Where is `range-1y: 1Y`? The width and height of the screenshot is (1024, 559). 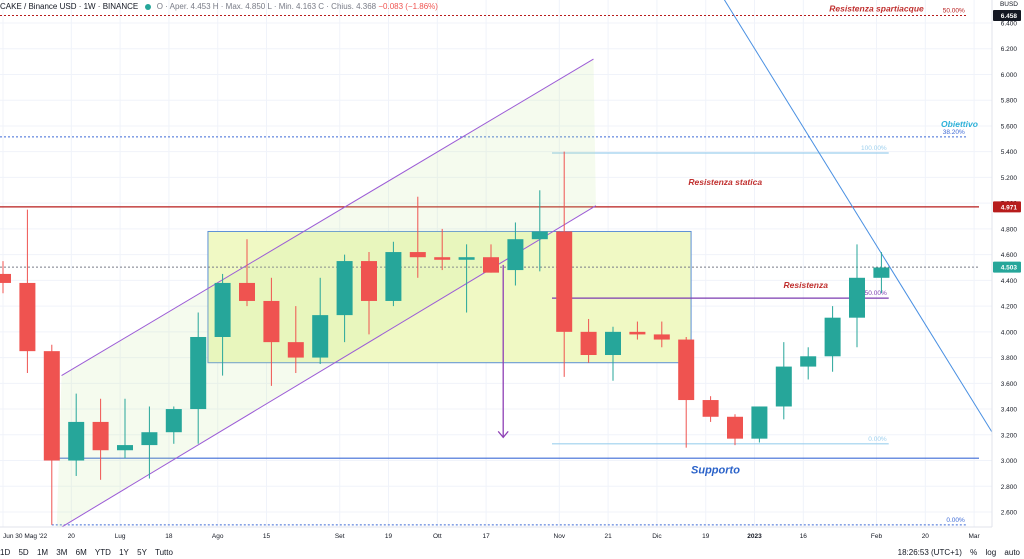
range-1y: 1Y is located at coordinates (124, 552).